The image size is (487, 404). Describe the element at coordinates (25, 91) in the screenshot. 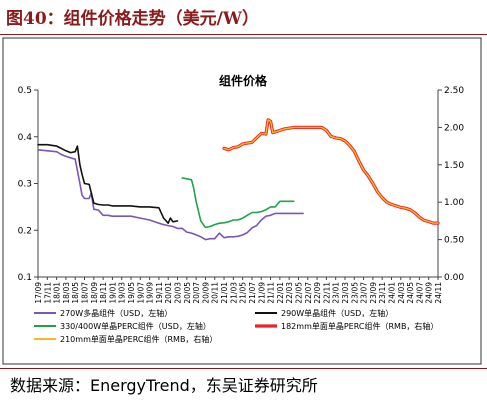

I see `left-y-tick-label: 0.5` at that location.